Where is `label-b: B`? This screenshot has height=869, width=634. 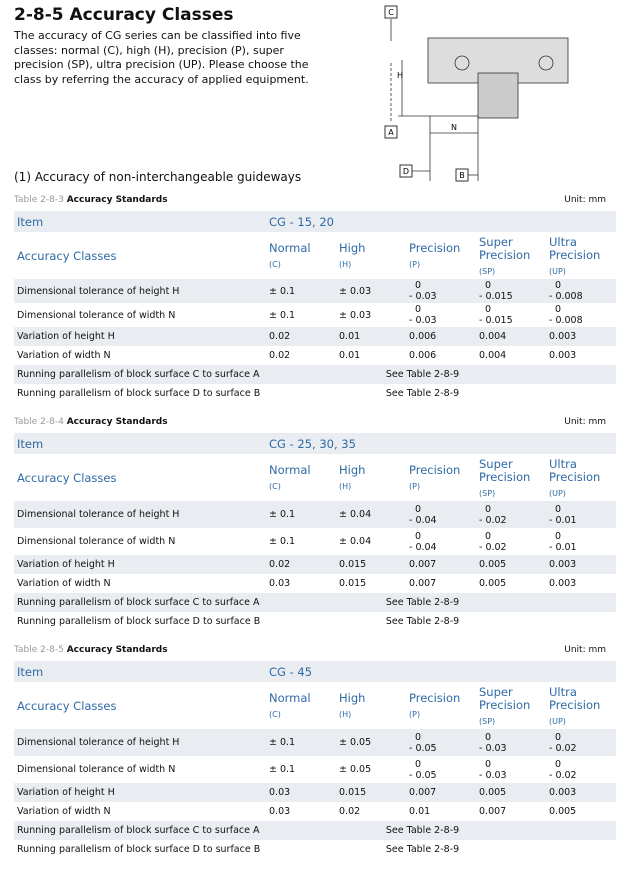 label-b: B is located at coordinates (462, 175).